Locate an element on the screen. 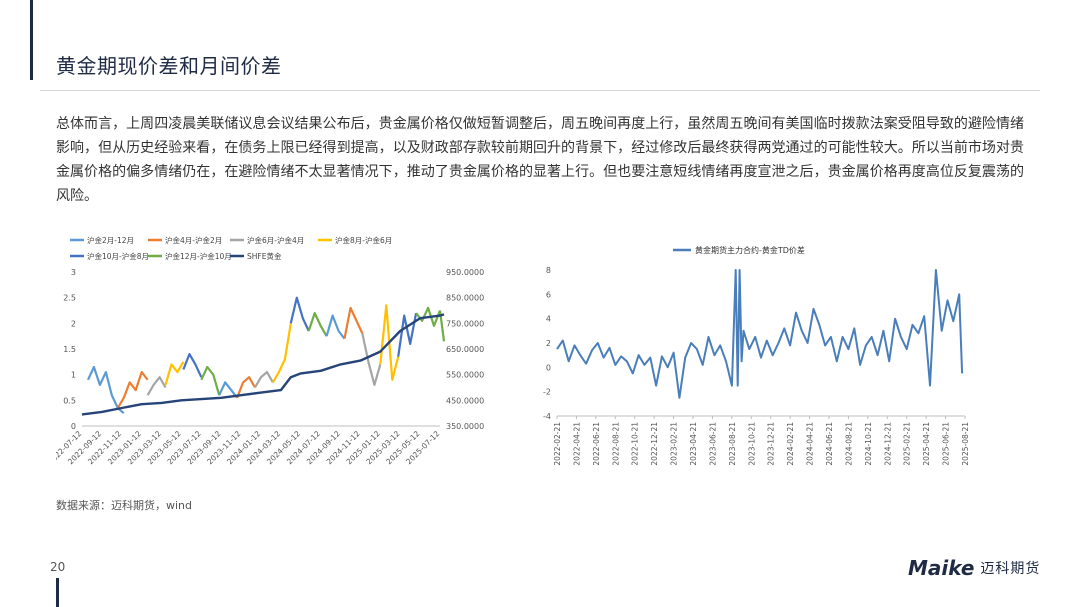 This screenshot has height=607, width=1080. data-source-note: 数据来源：迈科期货，wind is located at coordinates (124, 505).